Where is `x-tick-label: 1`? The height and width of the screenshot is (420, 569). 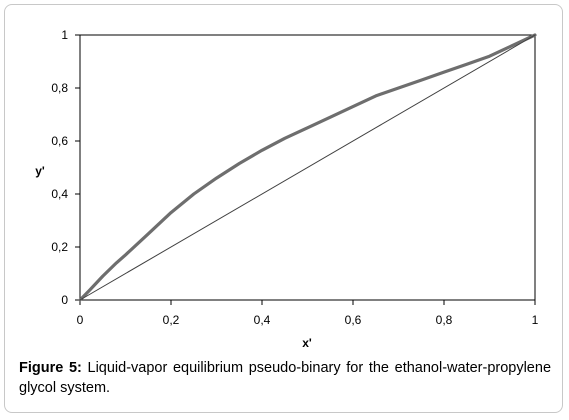 x-tick-label: 1 is located at coordinates (535, 320).